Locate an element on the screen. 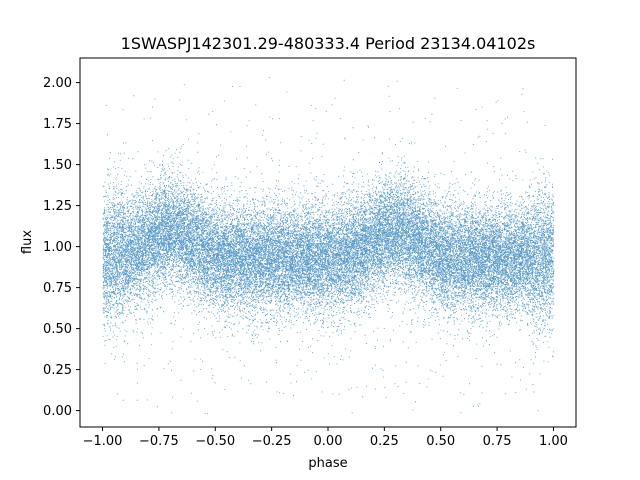 This screenshot has width=640, height=480. y-tick-label: 0.75 is located at coordinates (57, 288).